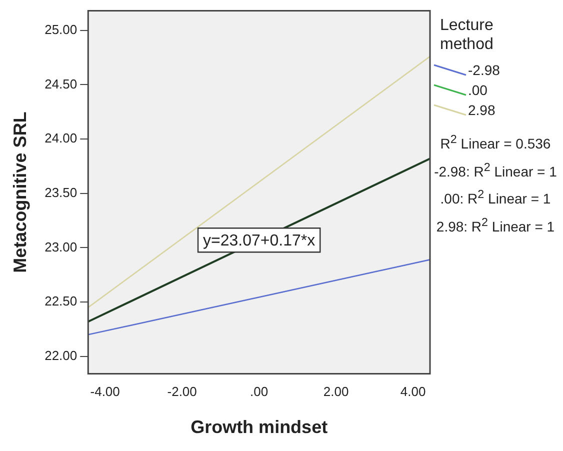  I want to click on x-tick-label: -2.00, so click(182, 392).